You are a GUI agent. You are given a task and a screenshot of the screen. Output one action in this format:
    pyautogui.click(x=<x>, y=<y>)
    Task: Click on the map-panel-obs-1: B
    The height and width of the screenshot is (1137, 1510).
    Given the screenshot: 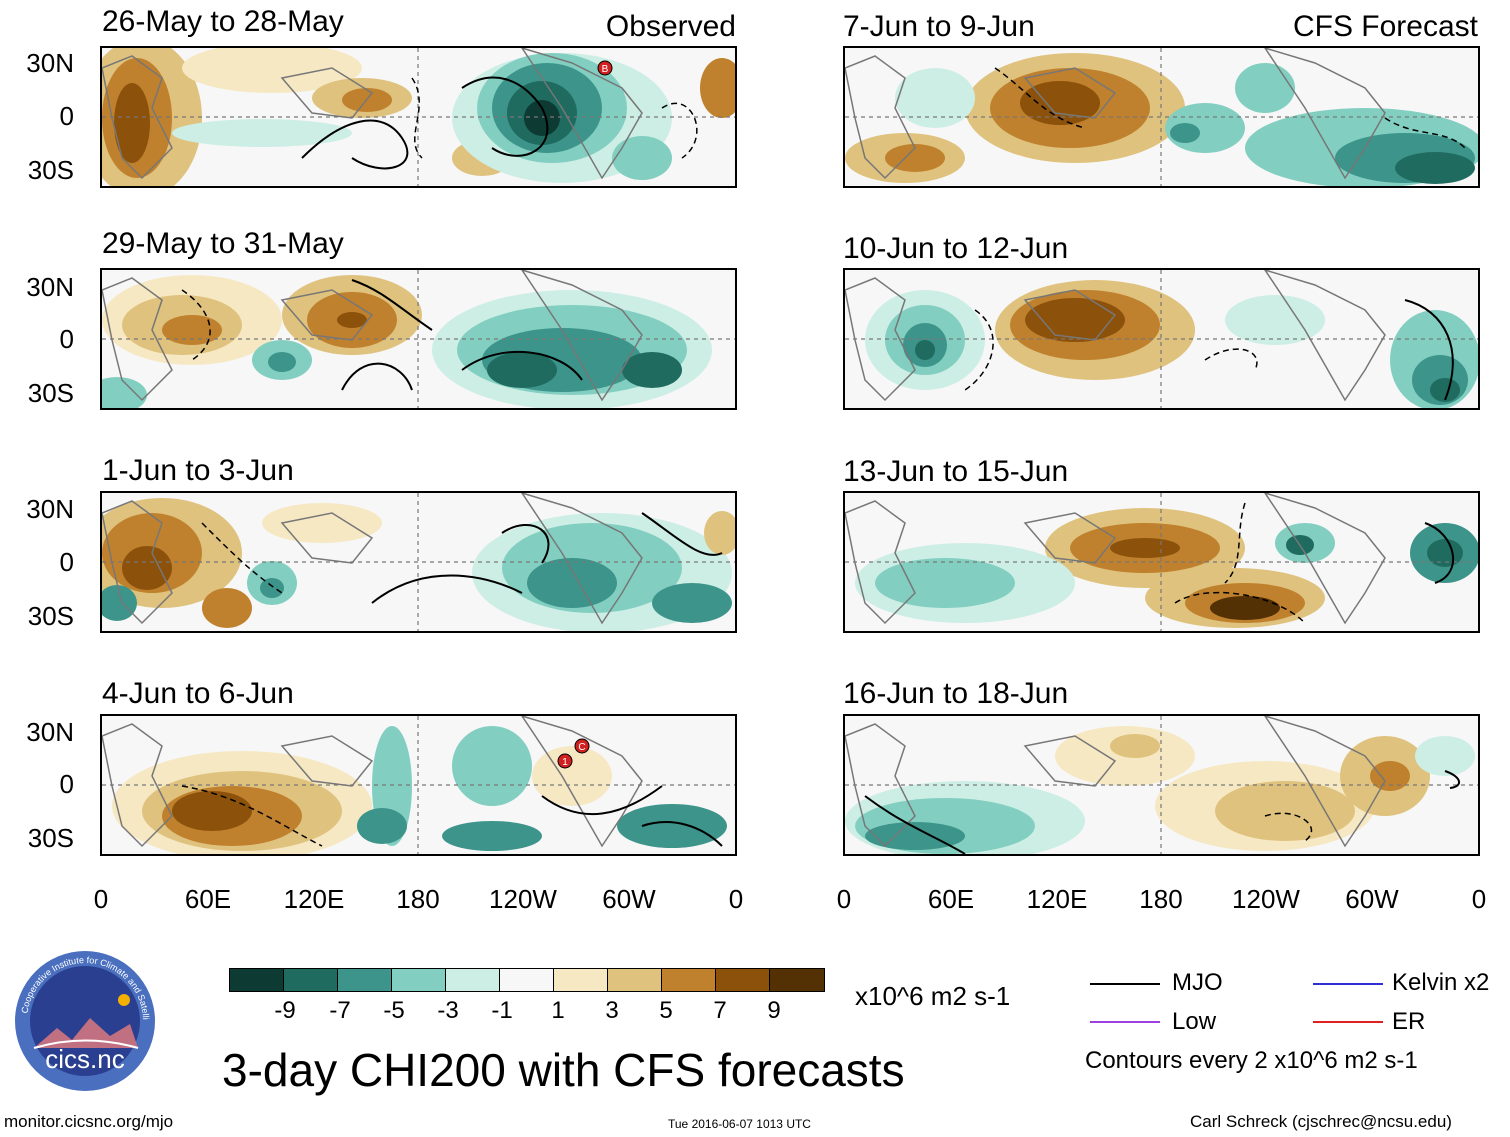 What is the action you would take?
    pyautogui.click(x=418, y=117)
    